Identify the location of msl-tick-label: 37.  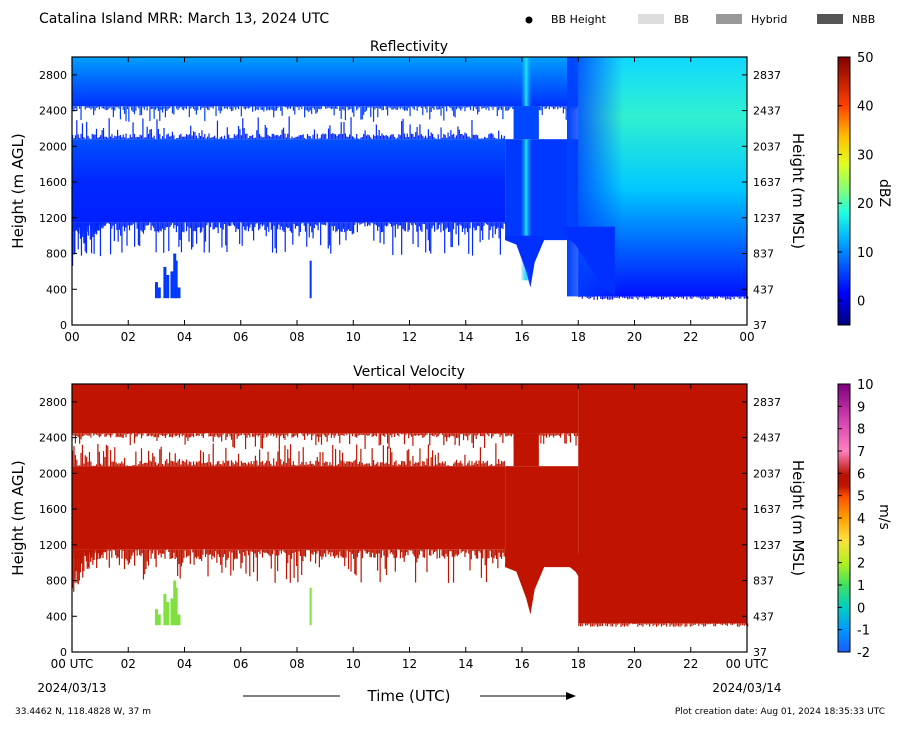
(760, 325).